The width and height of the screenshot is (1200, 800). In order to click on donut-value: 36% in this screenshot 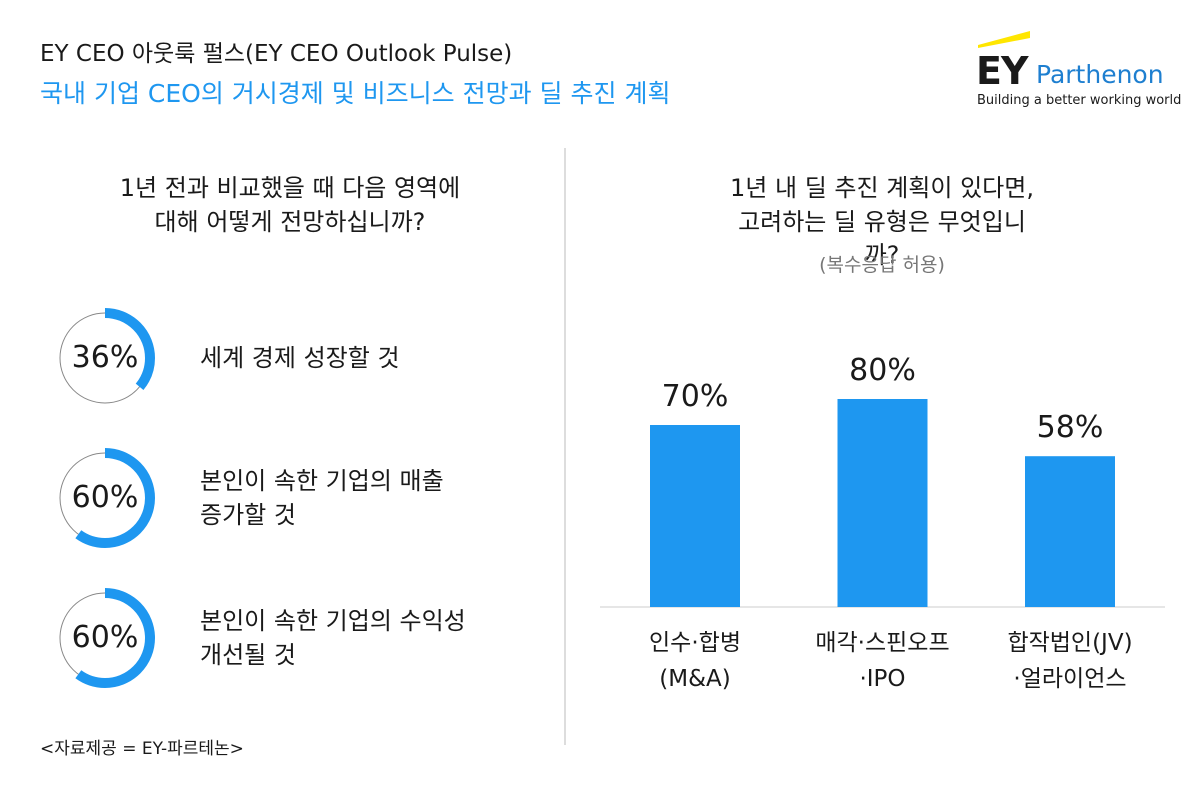, I will do `click(105, 357)`.